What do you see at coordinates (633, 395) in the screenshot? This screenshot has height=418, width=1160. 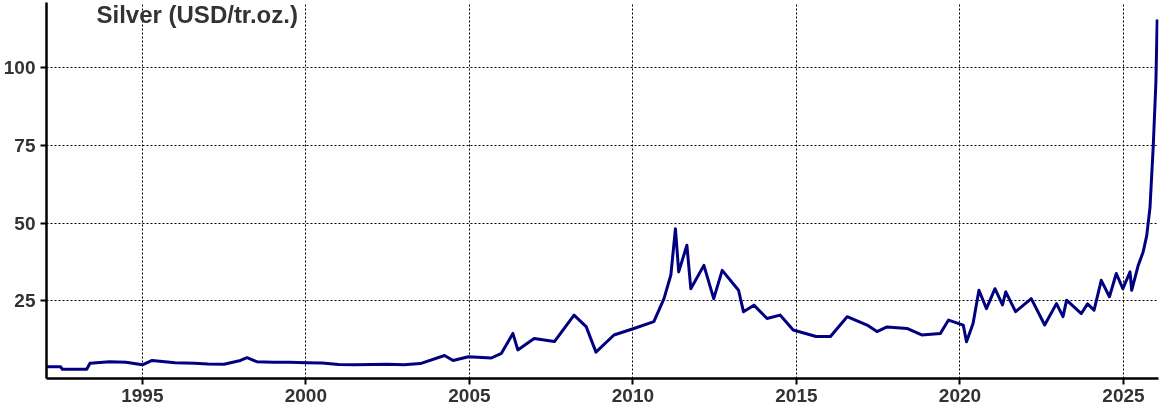 I see `x-tick-label: 2010` at bounding box center [633, 395].